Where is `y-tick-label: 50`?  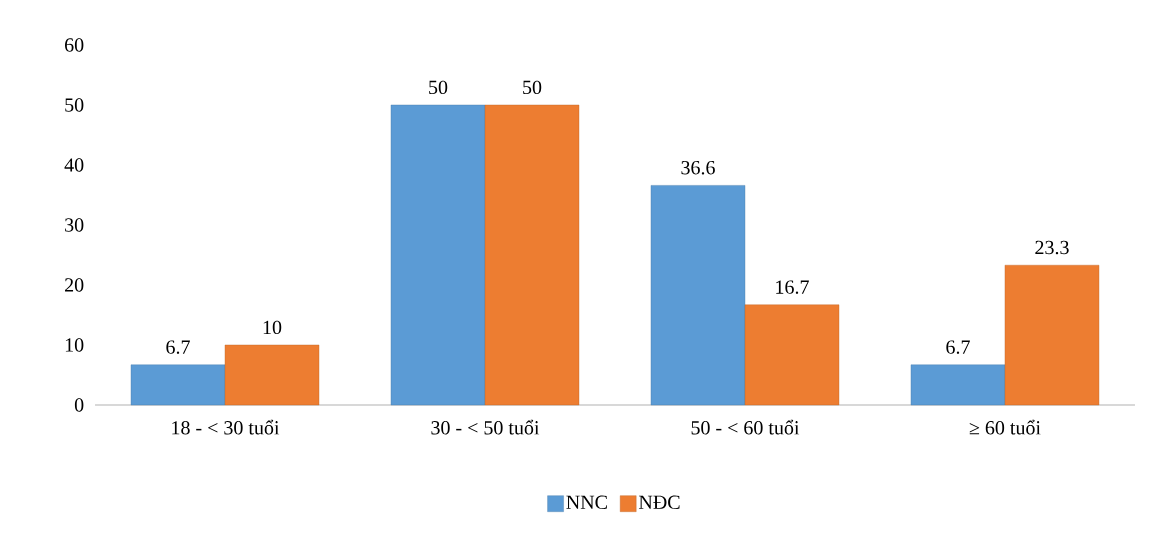 y-tick-label: 50 is located at coordinates (74, 105).